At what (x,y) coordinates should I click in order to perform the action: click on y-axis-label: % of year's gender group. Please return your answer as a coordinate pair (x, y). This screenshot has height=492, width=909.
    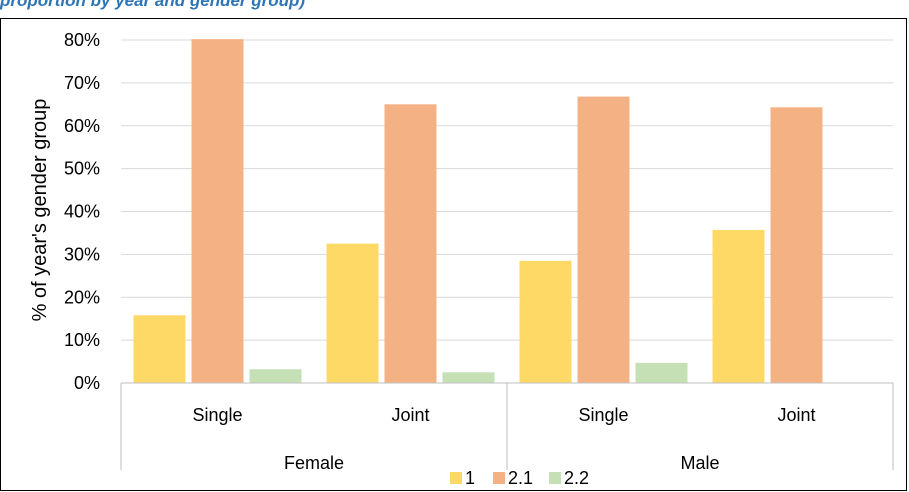
    Looking at the image, I should click on (40, 210).